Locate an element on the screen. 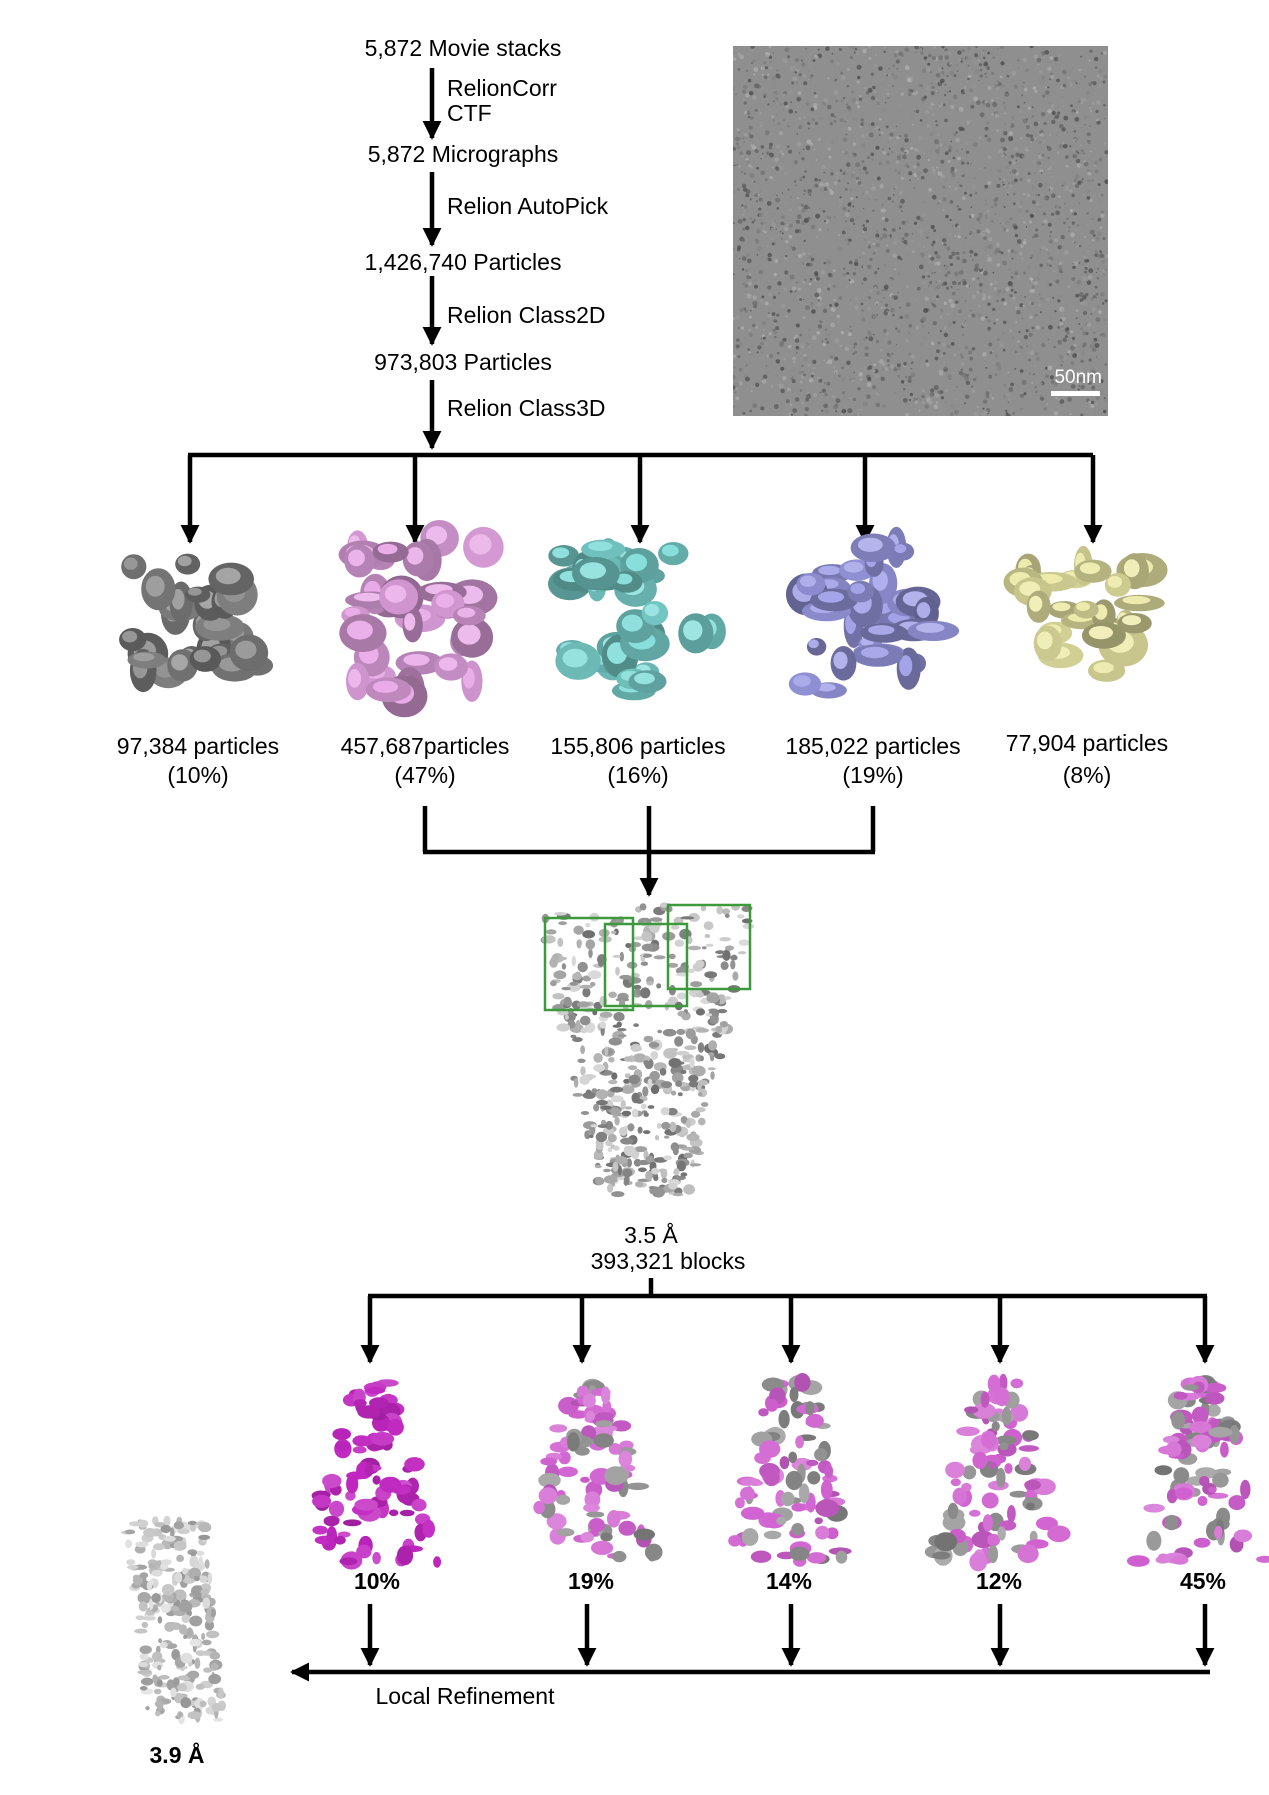  block-class-percent-5: 45% is located at coordinates (1203, 1581).